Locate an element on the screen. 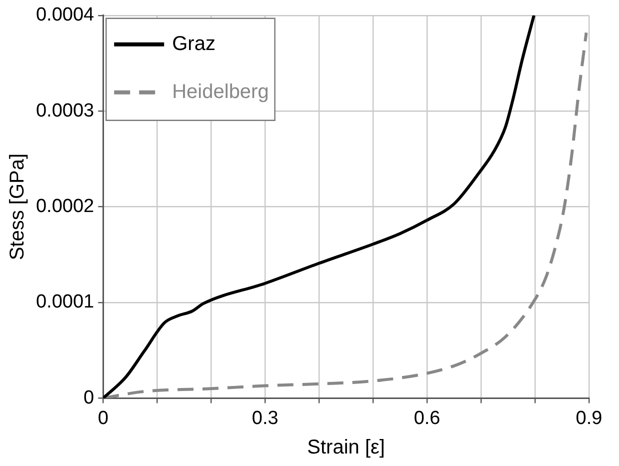  legend-label: Graz is located at coordinates (194, 43).